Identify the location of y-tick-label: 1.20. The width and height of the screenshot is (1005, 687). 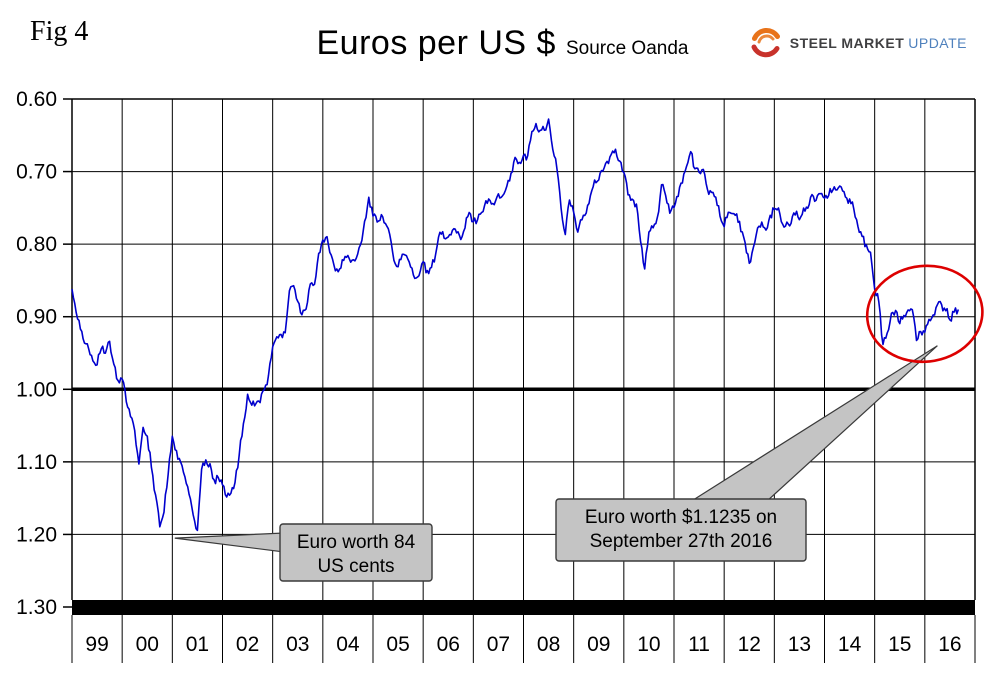
(36, 534).